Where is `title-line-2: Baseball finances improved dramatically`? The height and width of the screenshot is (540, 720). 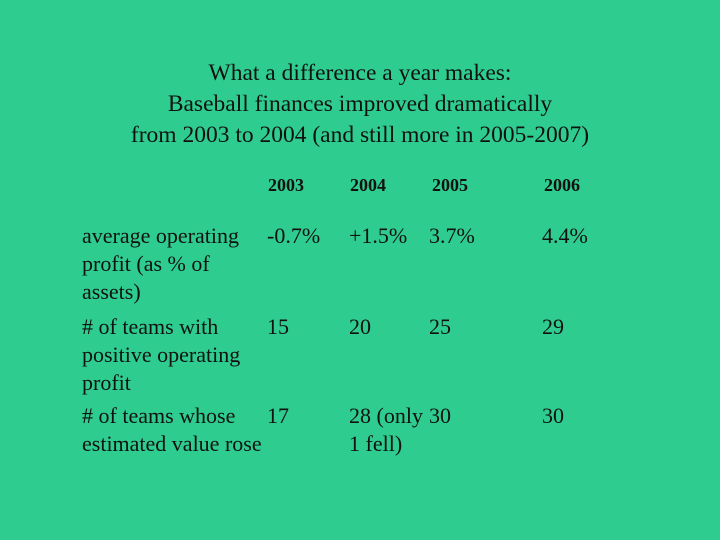 title-line-2: Baseball finances improved dramatically is located at coordinates (360, 104).